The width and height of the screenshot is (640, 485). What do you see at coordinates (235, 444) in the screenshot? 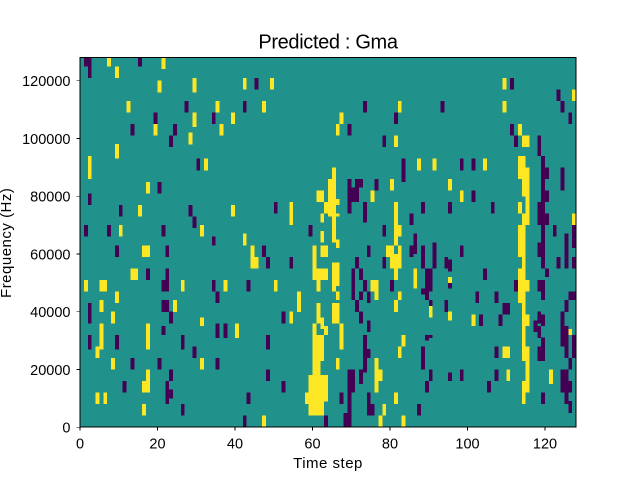
I see `svg-text: 40` at bounding box center [235, 444].